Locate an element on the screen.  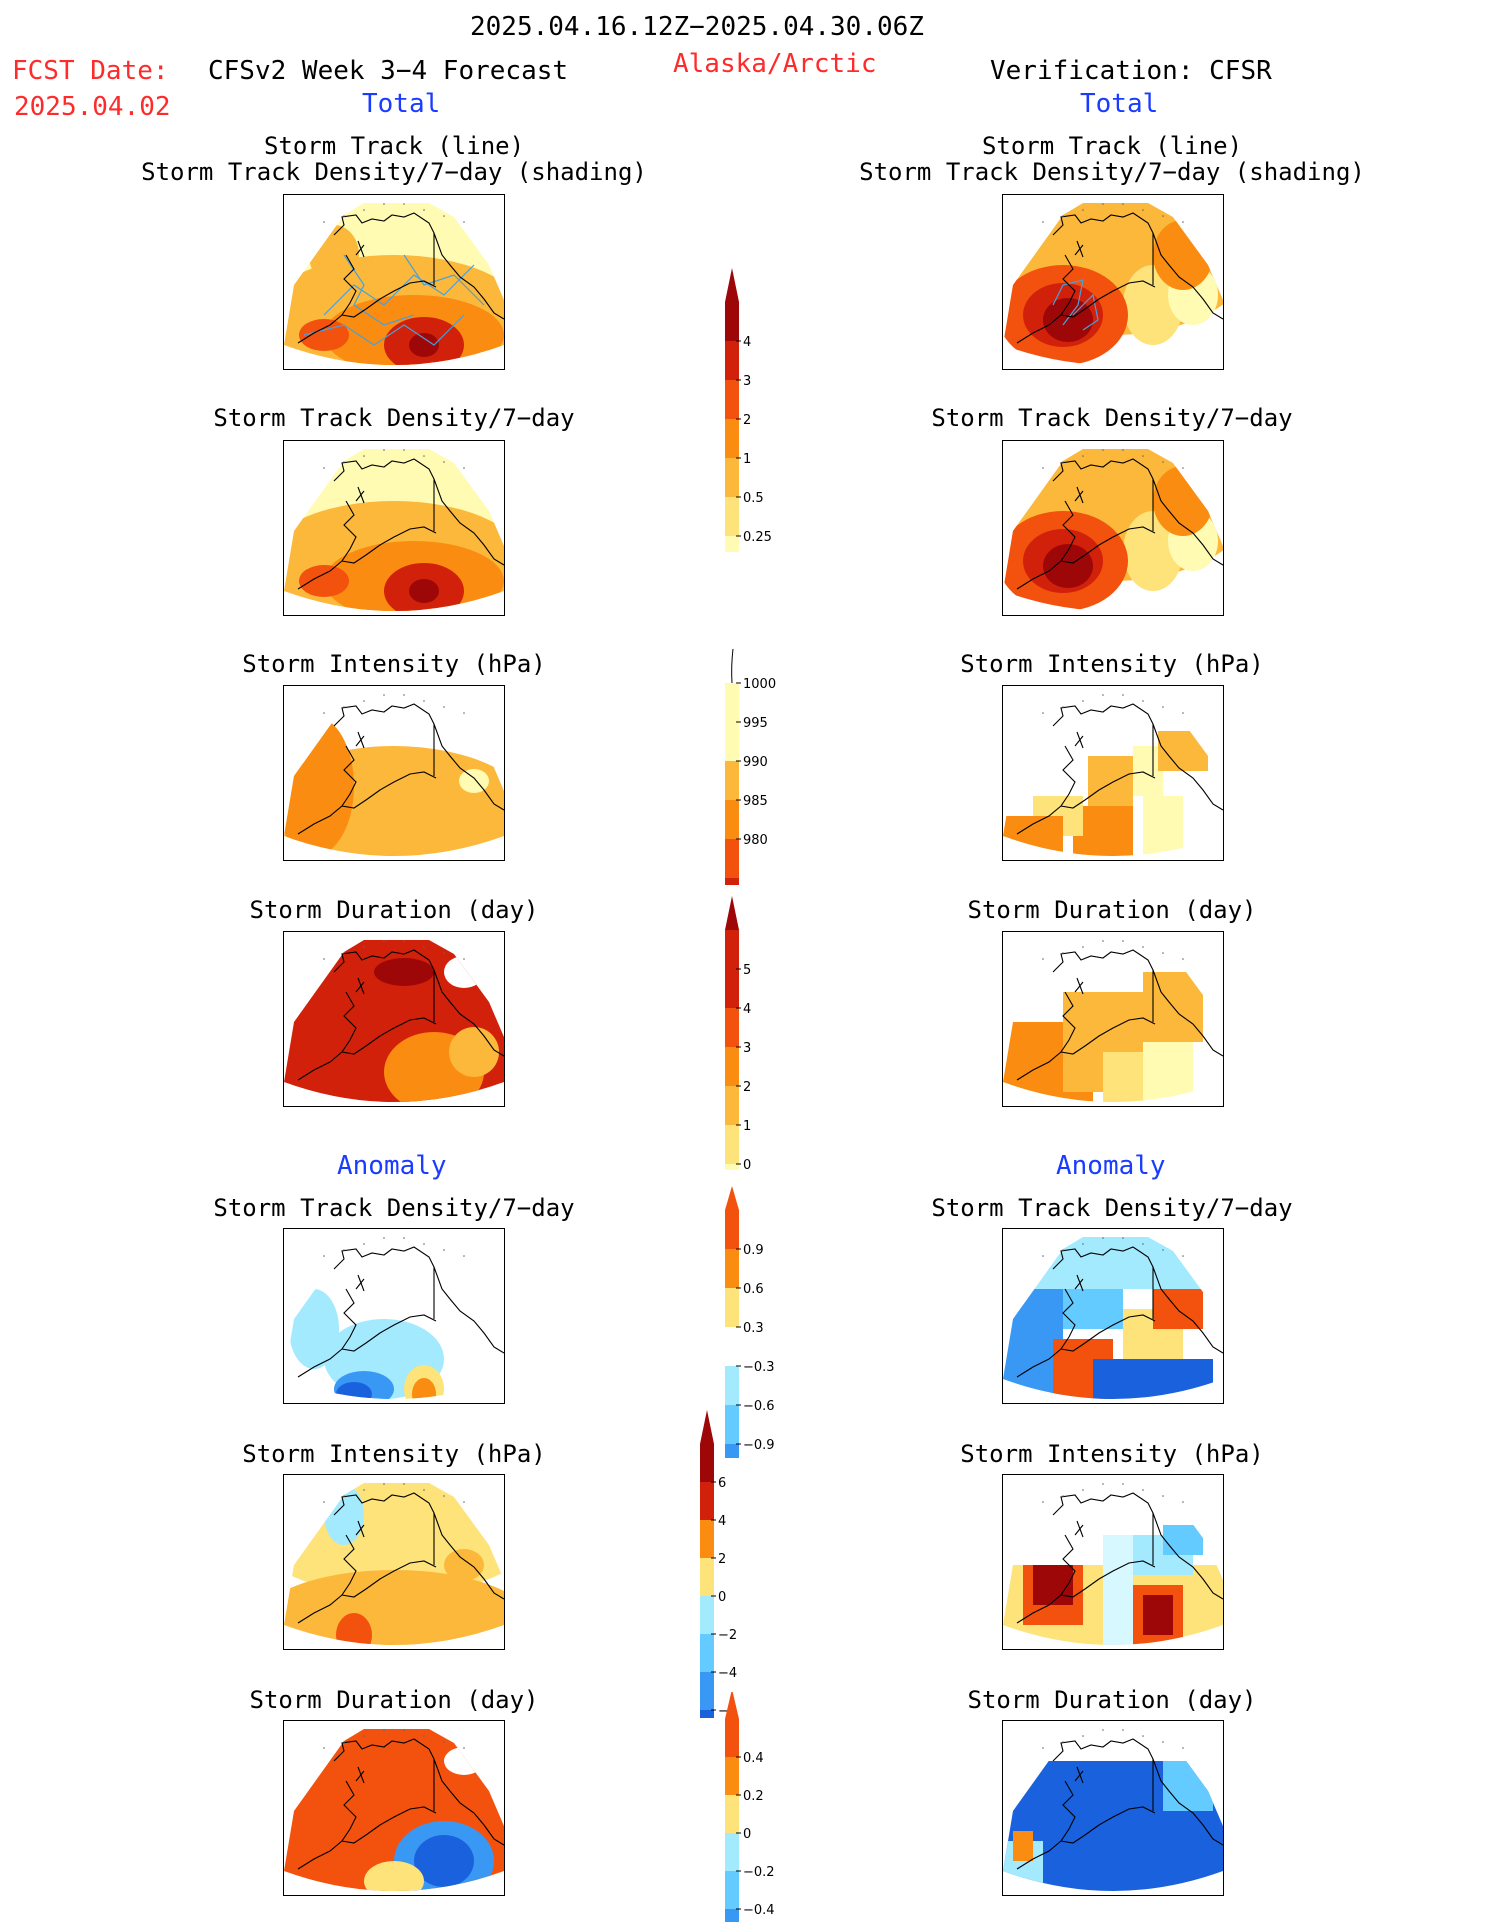
colorbar-tick-label: 990 is located at coordinates (755, 762).